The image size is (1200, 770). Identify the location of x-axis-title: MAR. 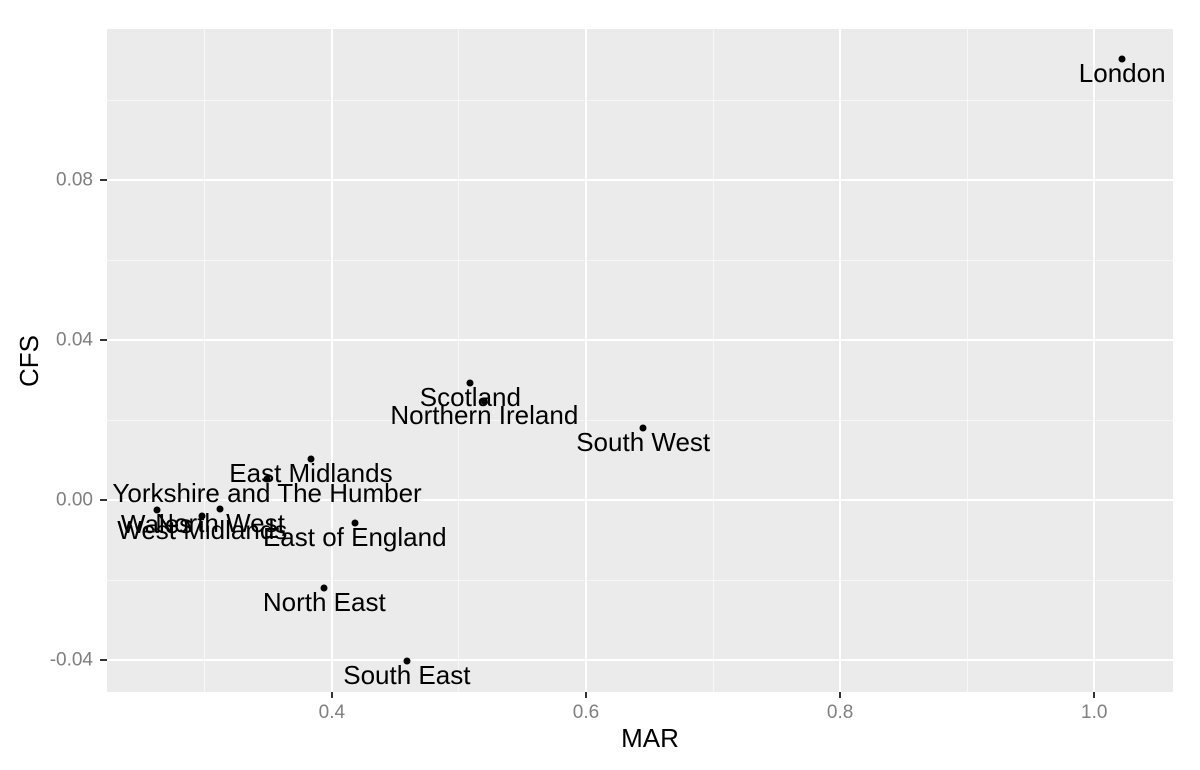
(650, 738).